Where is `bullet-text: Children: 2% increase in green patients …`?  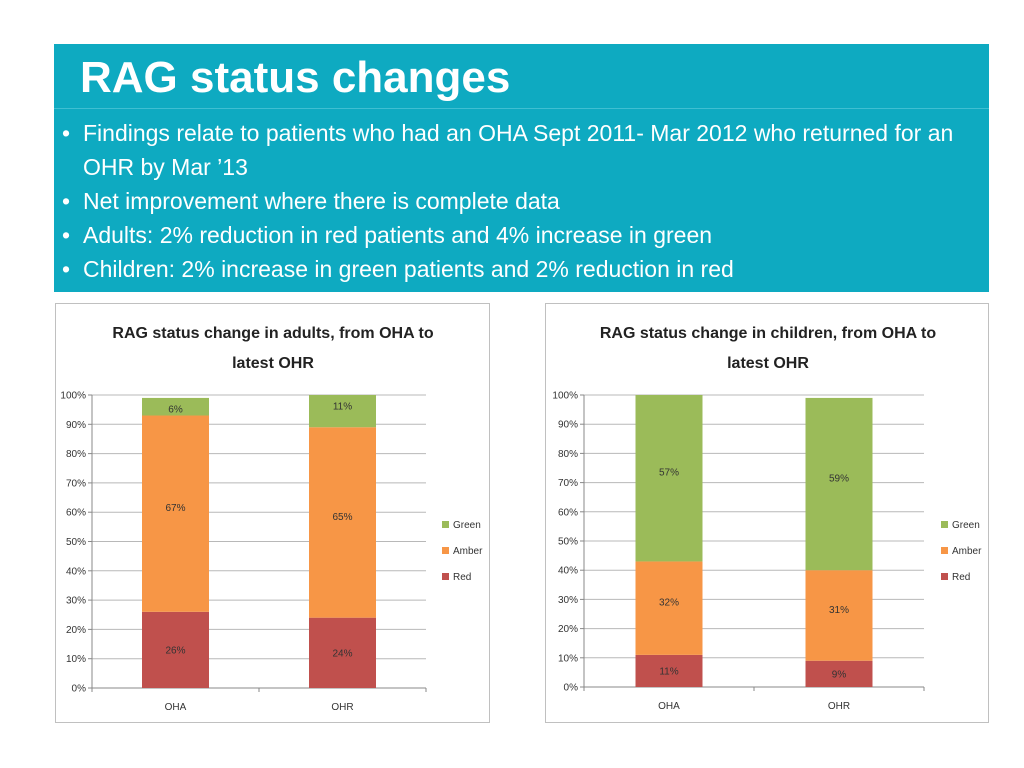
bullet-text: Children: 2% increase in green patients … is located at coordinates (408, 269).